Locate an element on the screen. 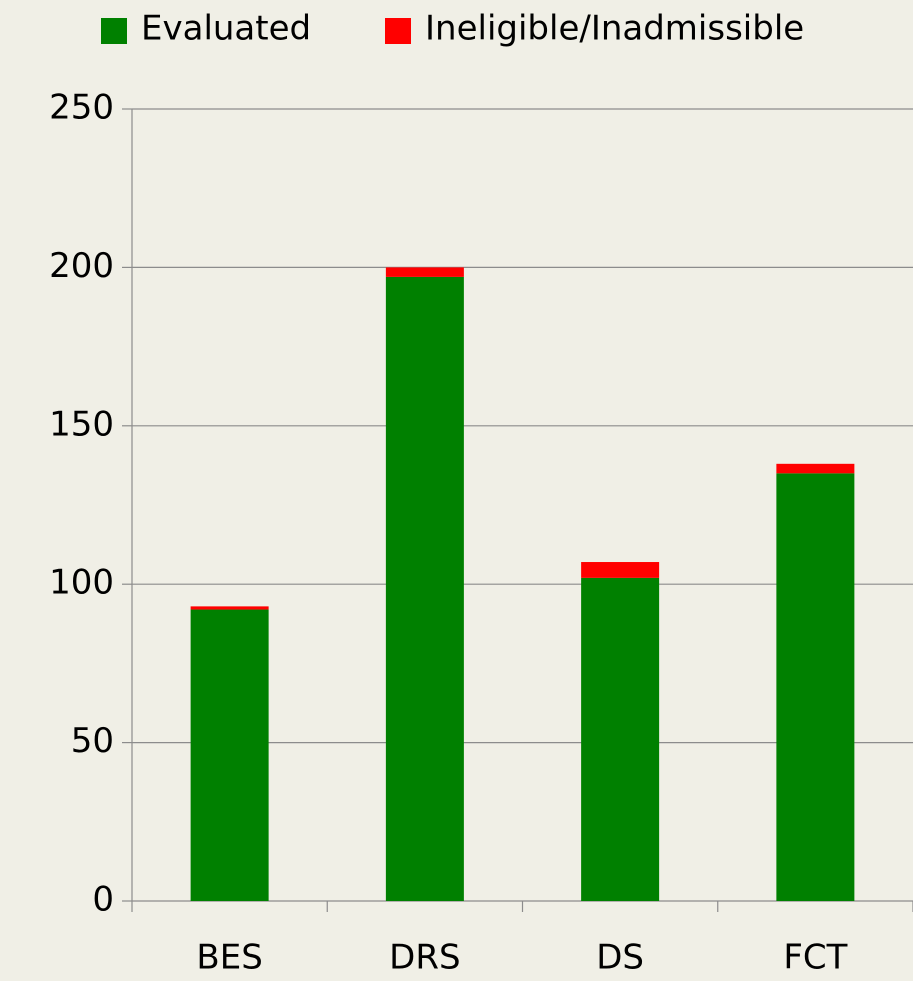  y-tick-label: 250 is located at coordinates (81, 108).